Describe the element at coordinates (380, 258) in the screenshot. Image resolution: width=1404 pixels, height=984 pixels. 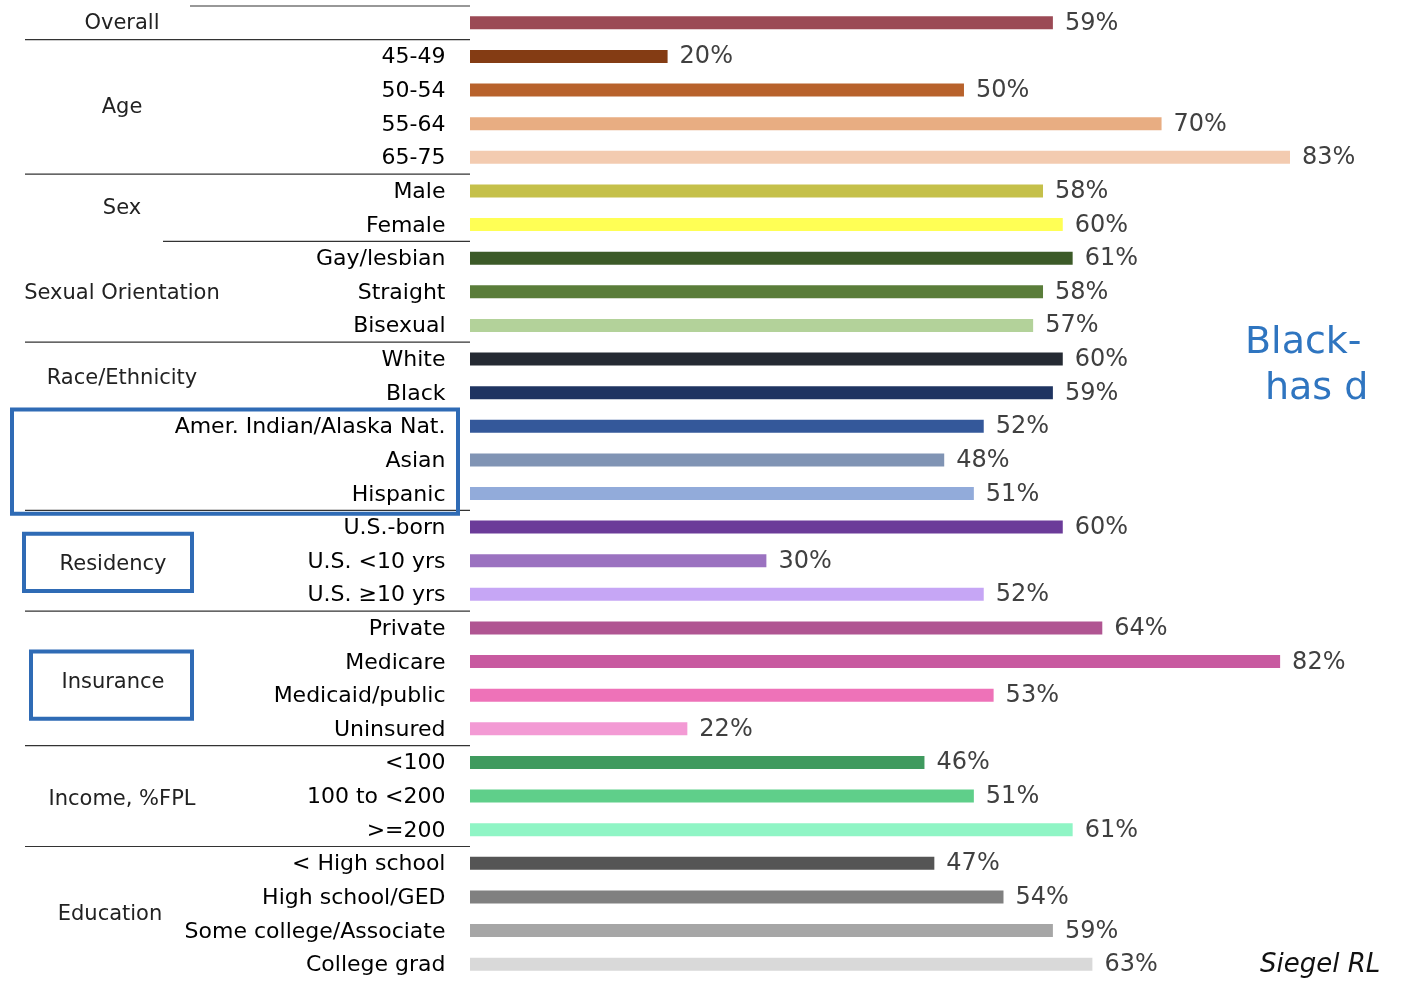
I see `y-tick-label: Gay/lesbian` at that location.